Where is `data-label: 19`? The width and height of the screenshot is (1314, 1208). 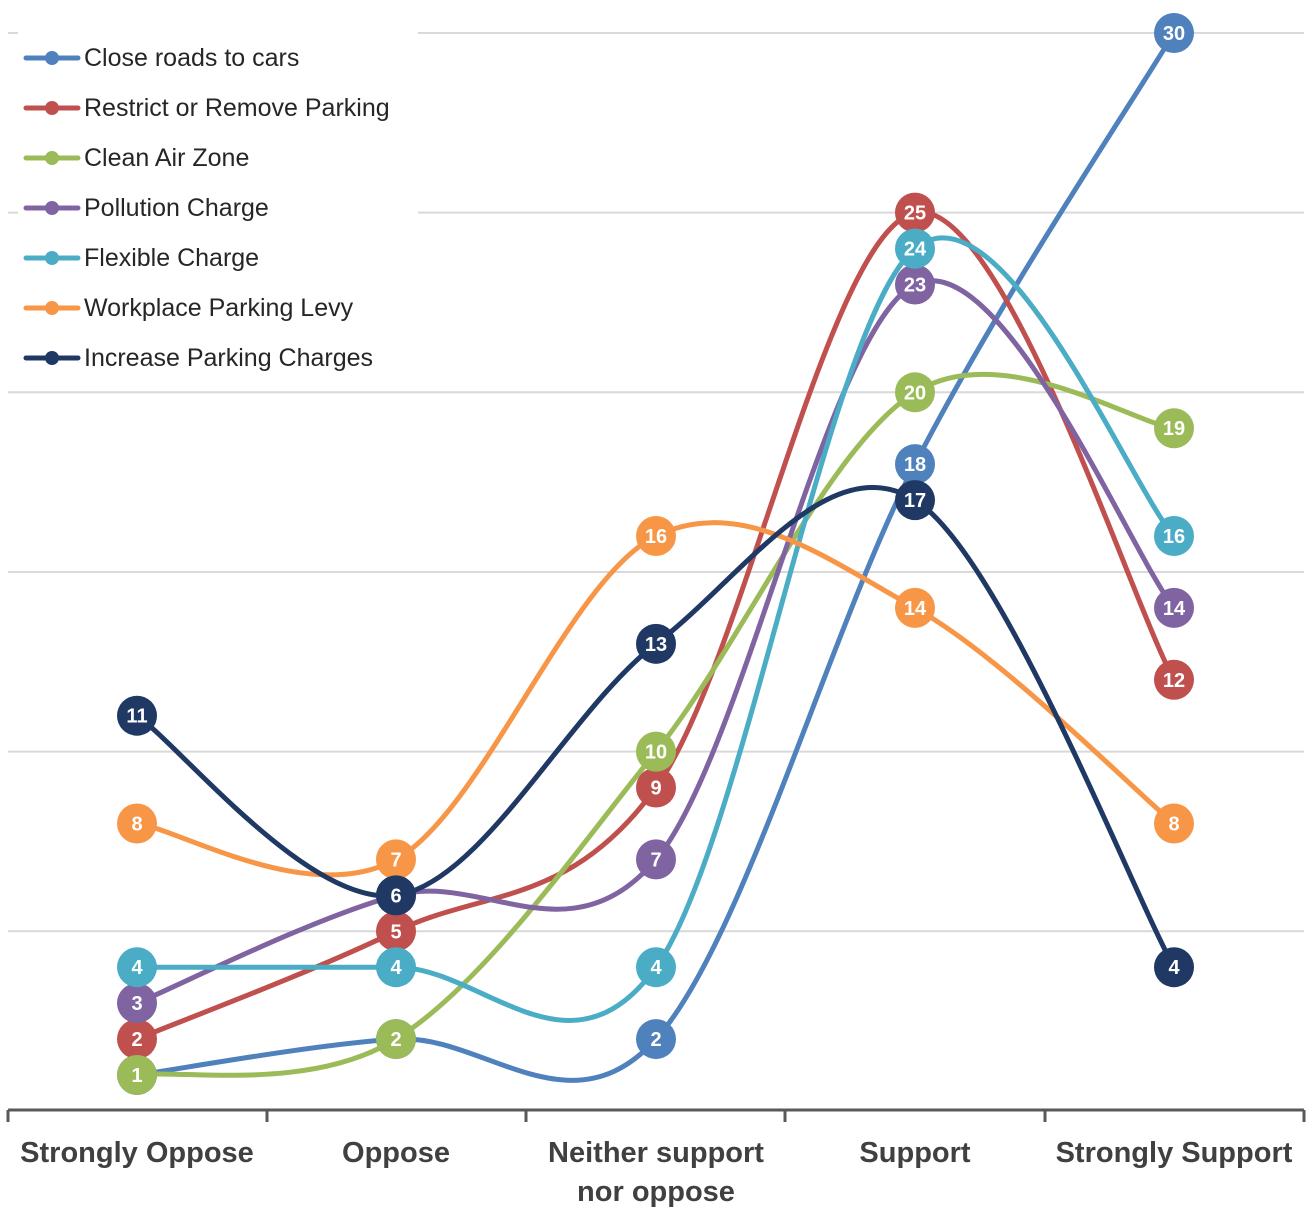
data-label: 19 is located at coordinates (1174, 429).